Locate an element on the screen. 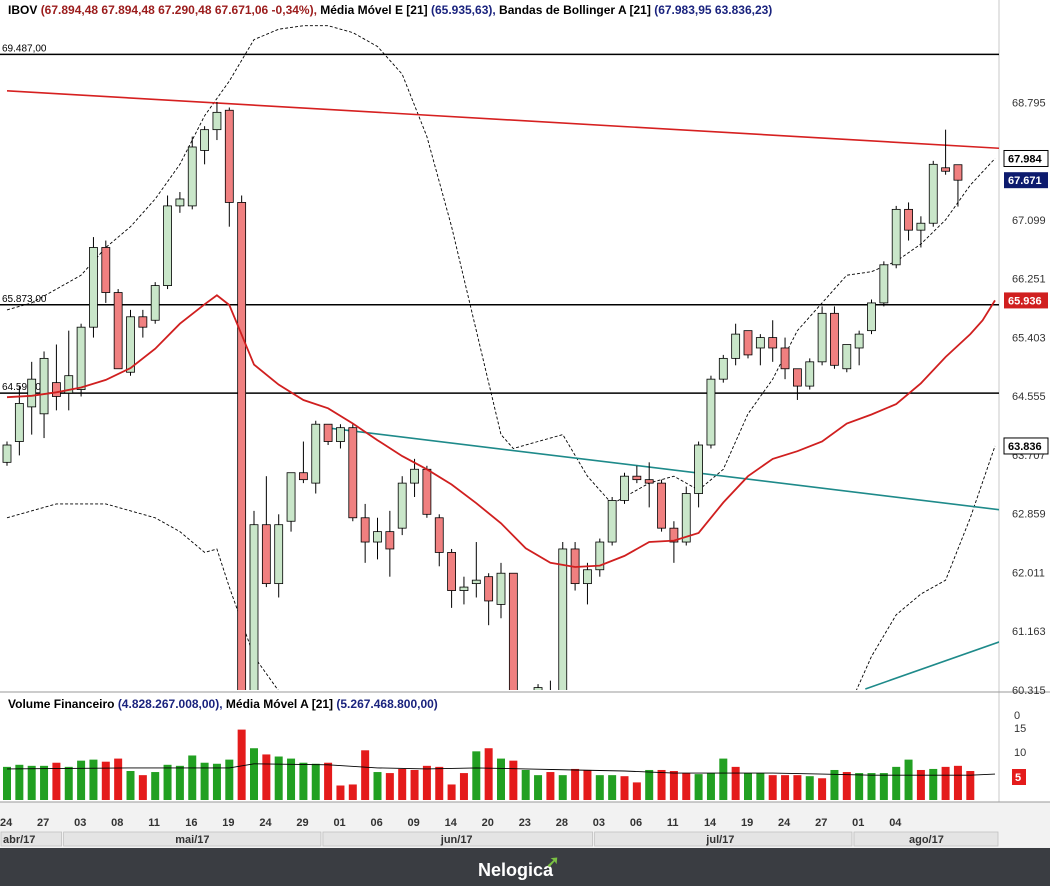  day-tick-label: 01 is located at coordinates (858, 823).